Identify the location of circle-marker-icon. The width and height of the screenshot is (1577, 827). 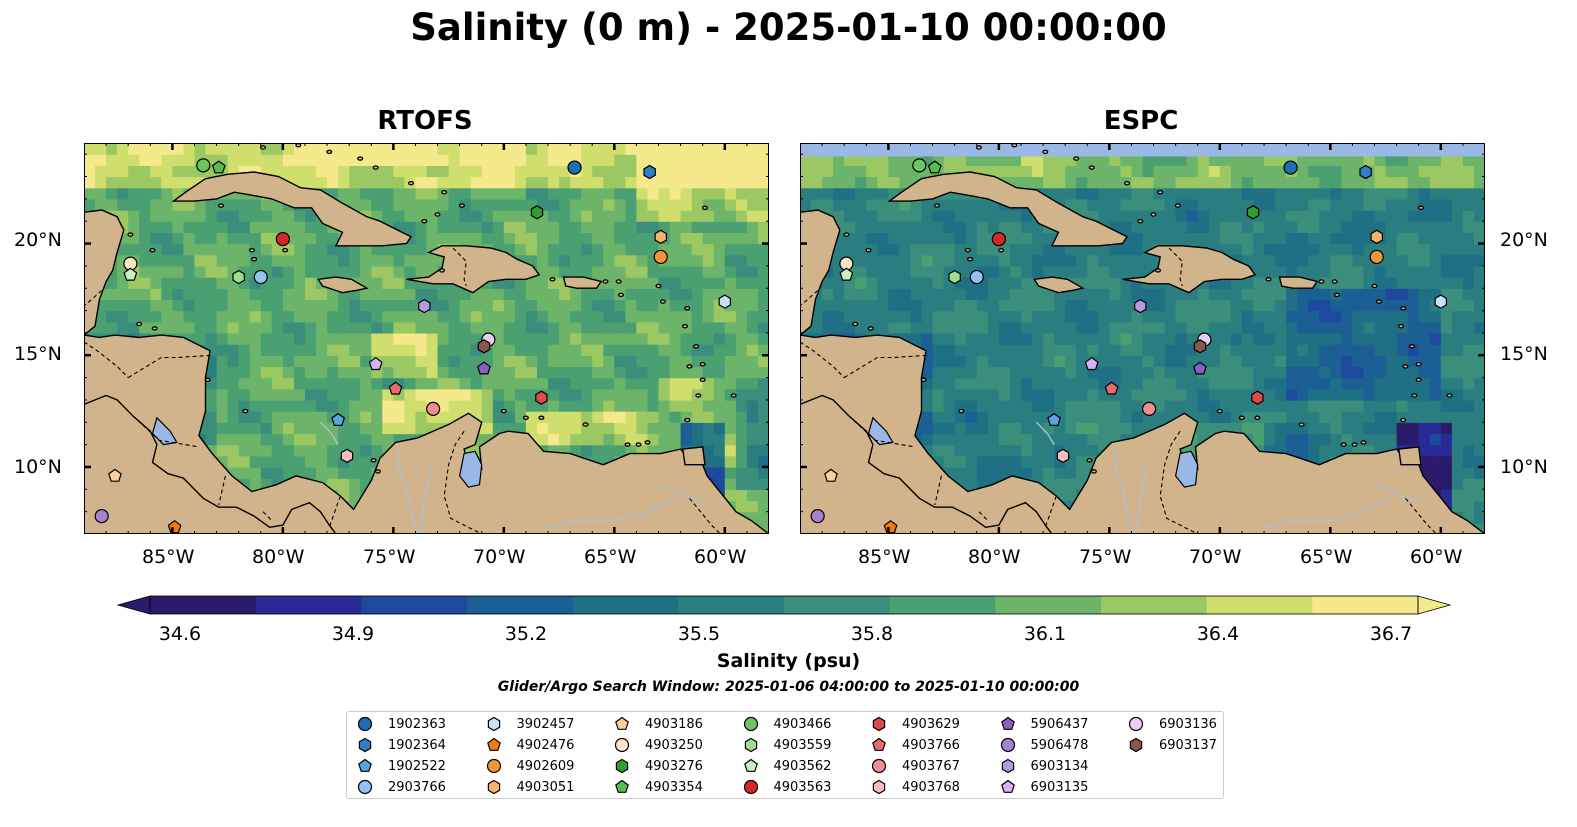
(1007, 745).